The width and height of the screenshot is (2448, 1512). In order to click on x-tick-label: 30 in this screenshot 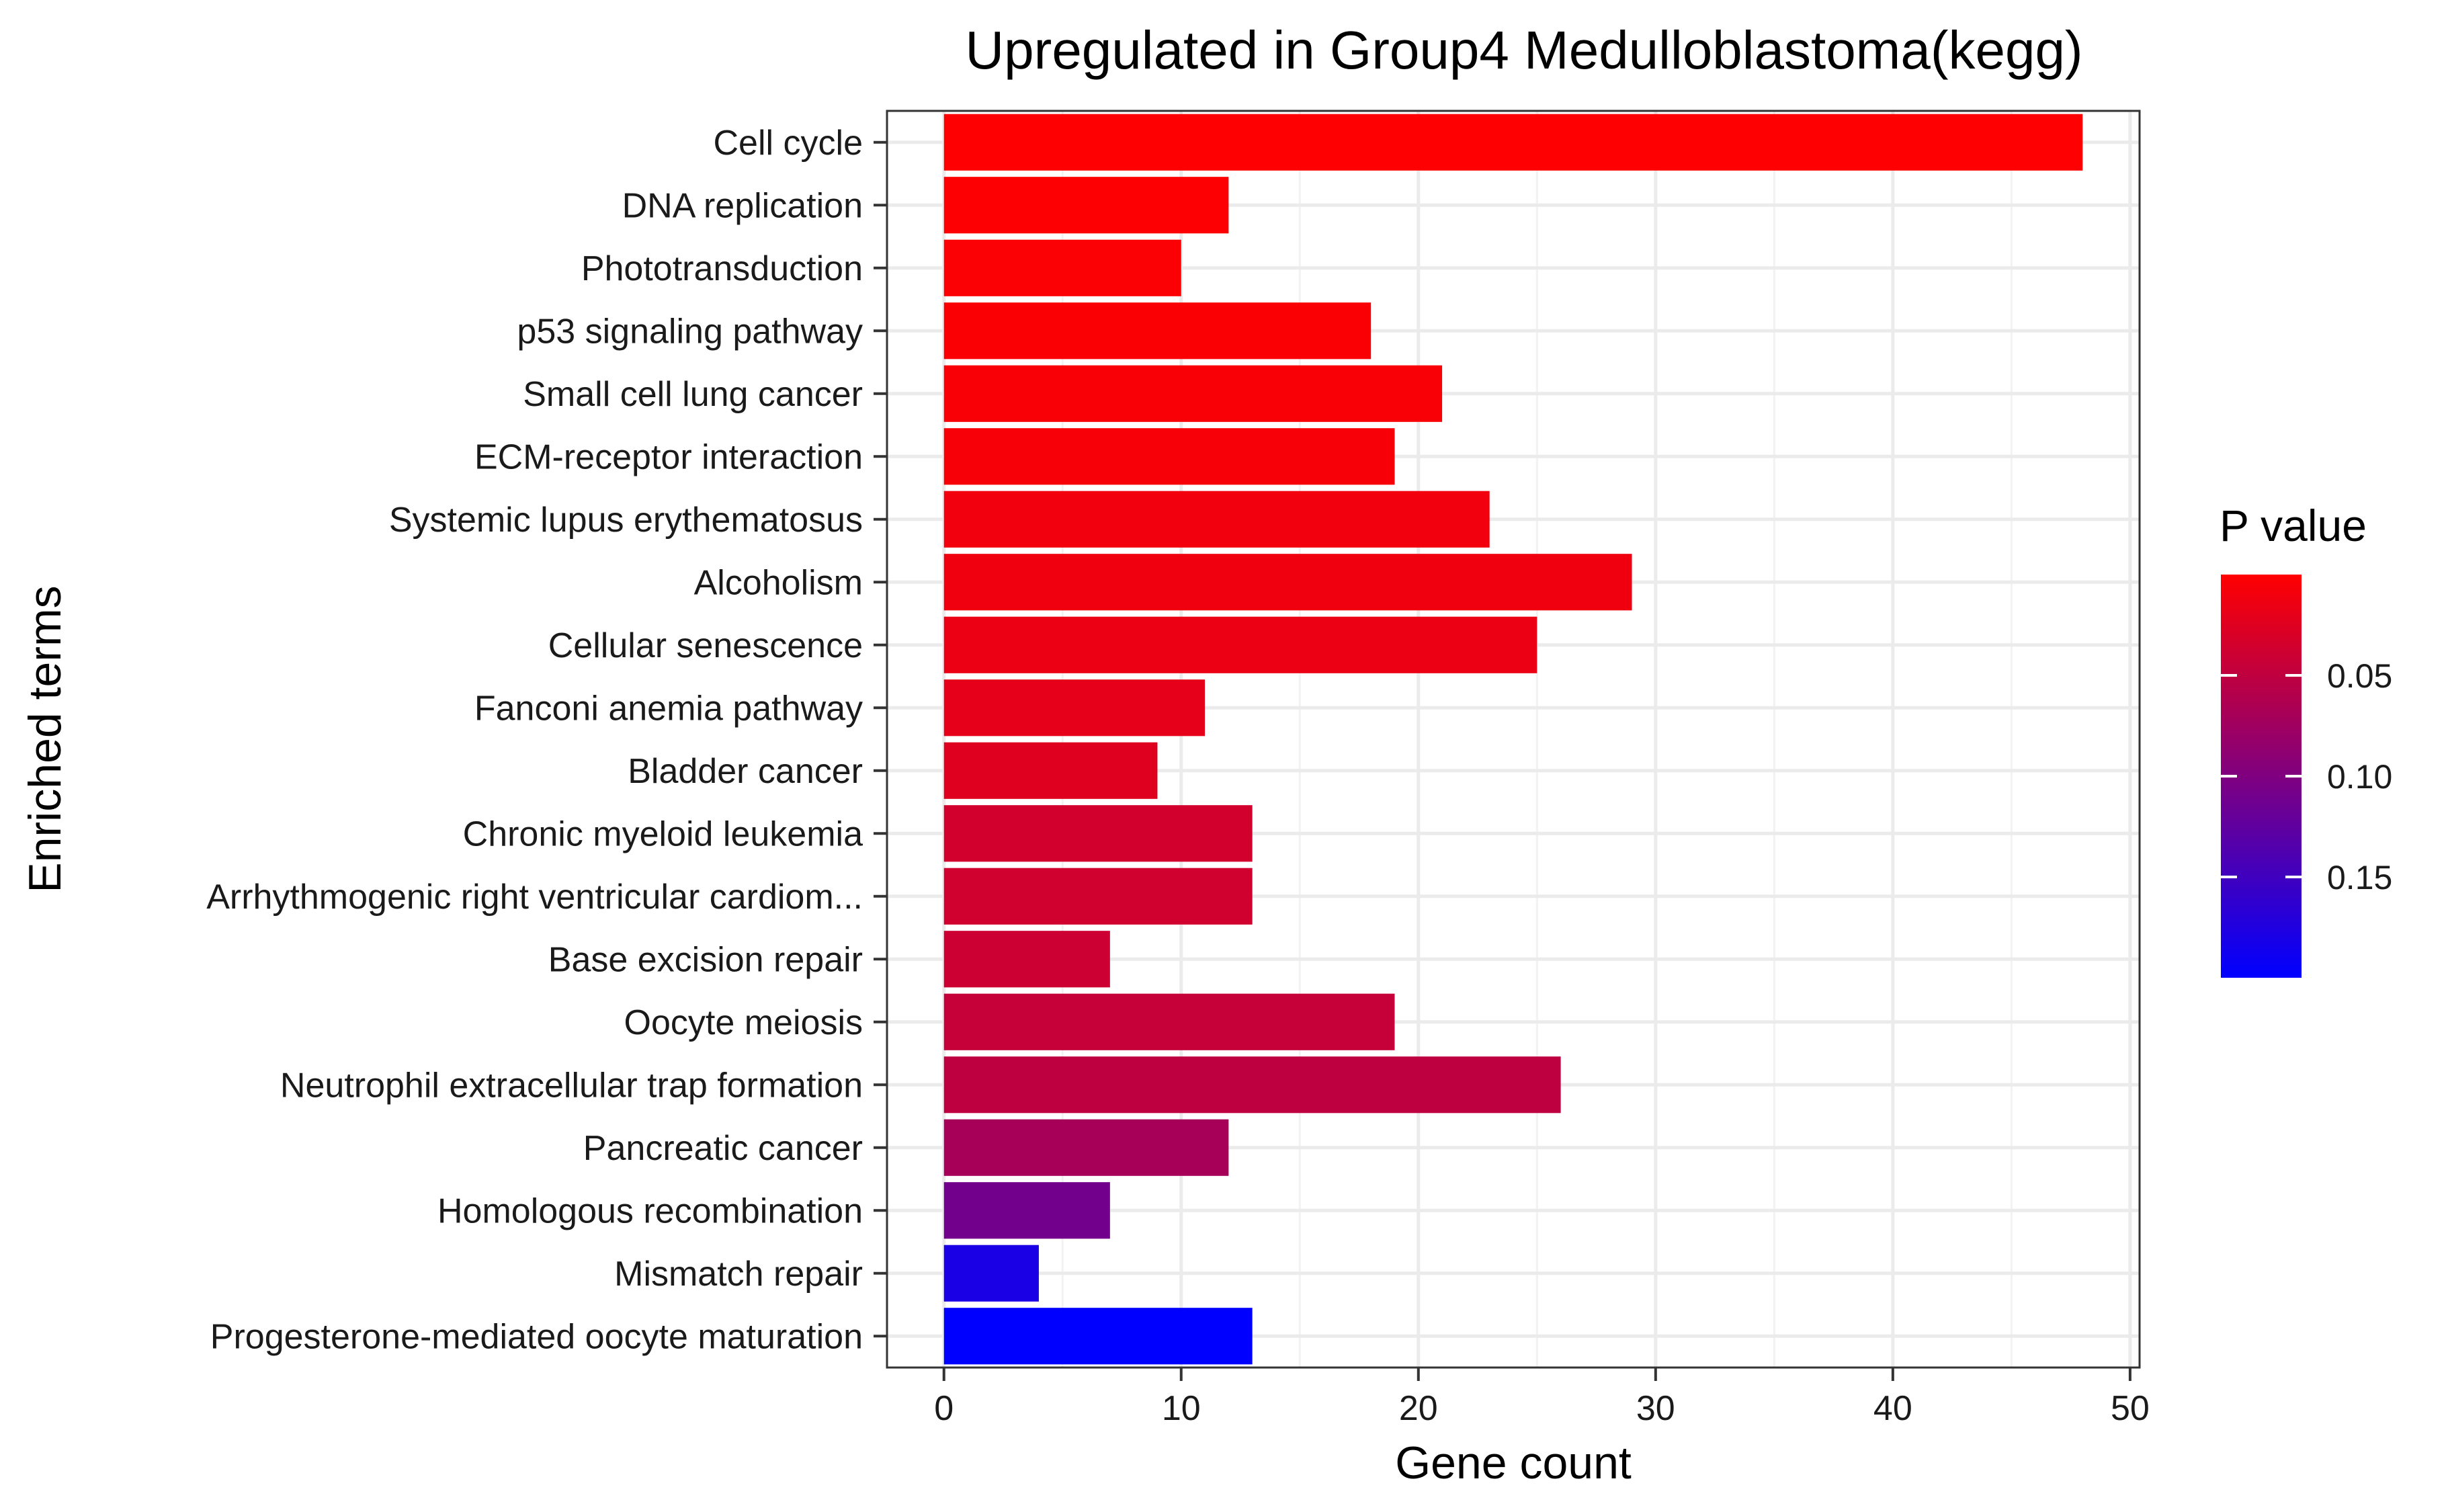, I will do `click(1655, 1409)`.